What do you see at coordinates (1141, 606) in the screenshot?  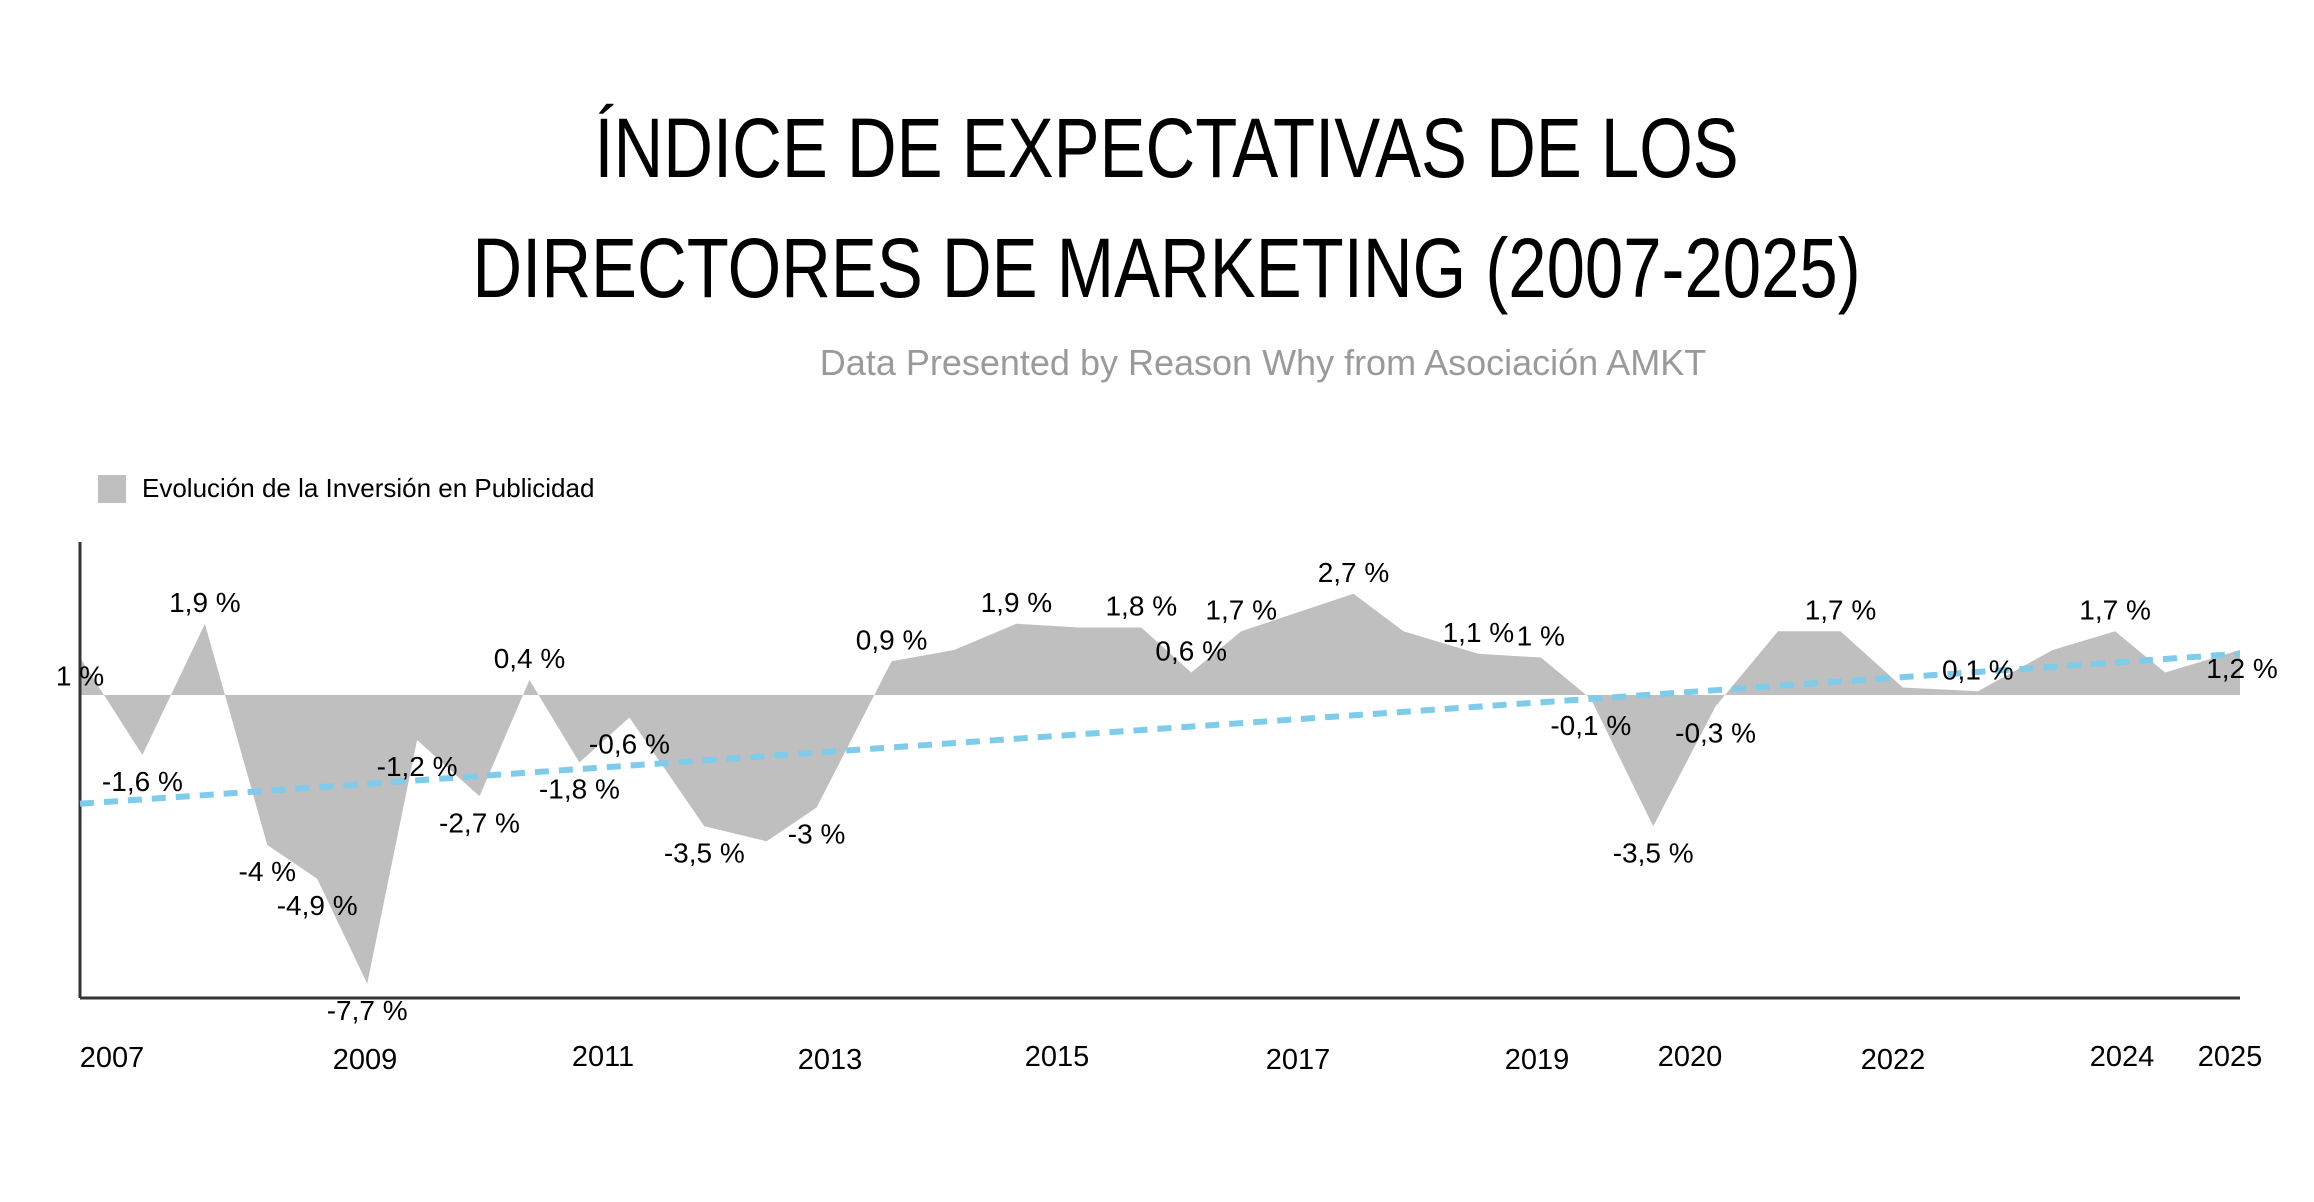 I see `data-label: 1,8 %` at bounding box center [1141, 606].